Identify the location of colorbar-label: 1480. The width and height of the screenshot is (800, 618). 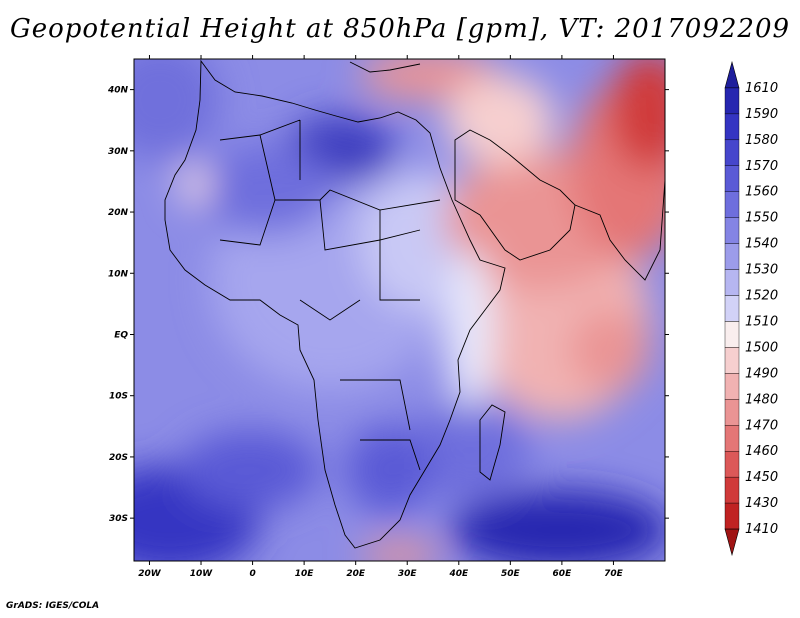
(761, 399).